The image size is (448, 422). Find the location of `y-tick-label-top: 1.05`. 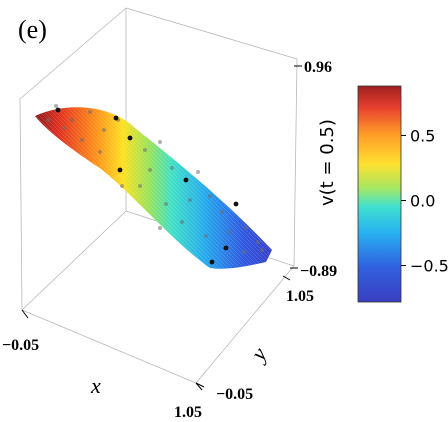

y-tick-label-top: 1.05 is located at coordinates (300, 296).